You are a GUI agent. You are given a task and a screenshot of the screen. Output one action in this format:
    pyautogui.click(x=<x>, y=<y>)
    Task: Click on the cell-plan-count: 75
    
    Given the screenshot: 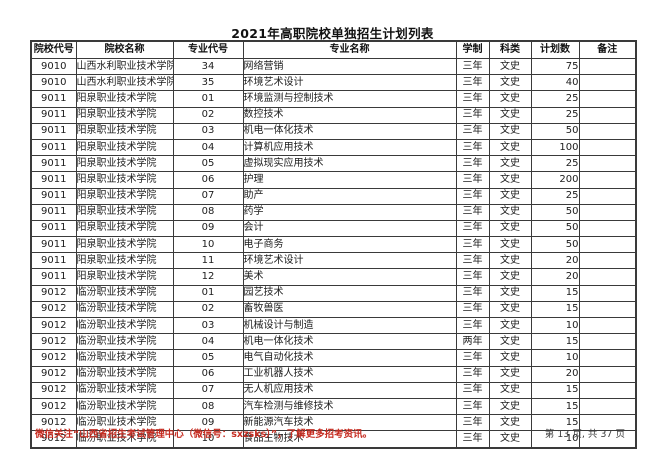 What is the action you would take?
    pyautogui.click(x=555, y=66)
    